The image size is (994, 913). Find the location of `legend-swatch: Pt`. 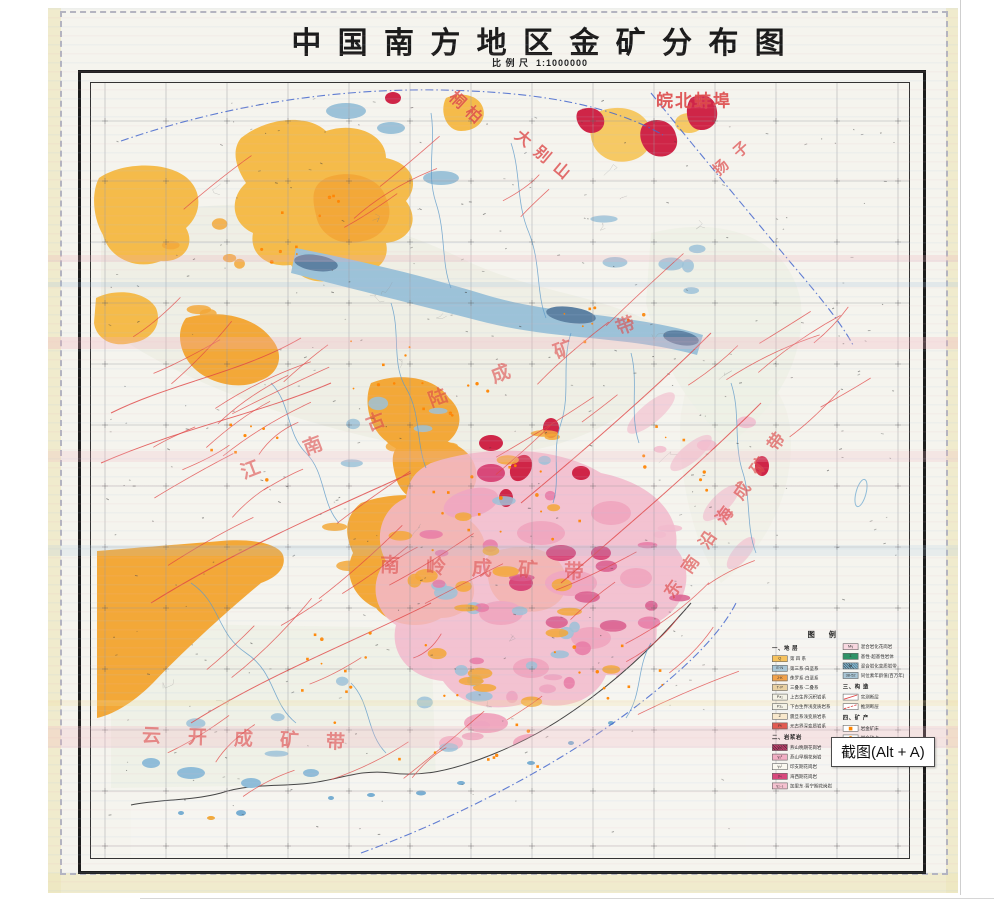

legend-swatch: Pt is located at coordinates (780, 725).